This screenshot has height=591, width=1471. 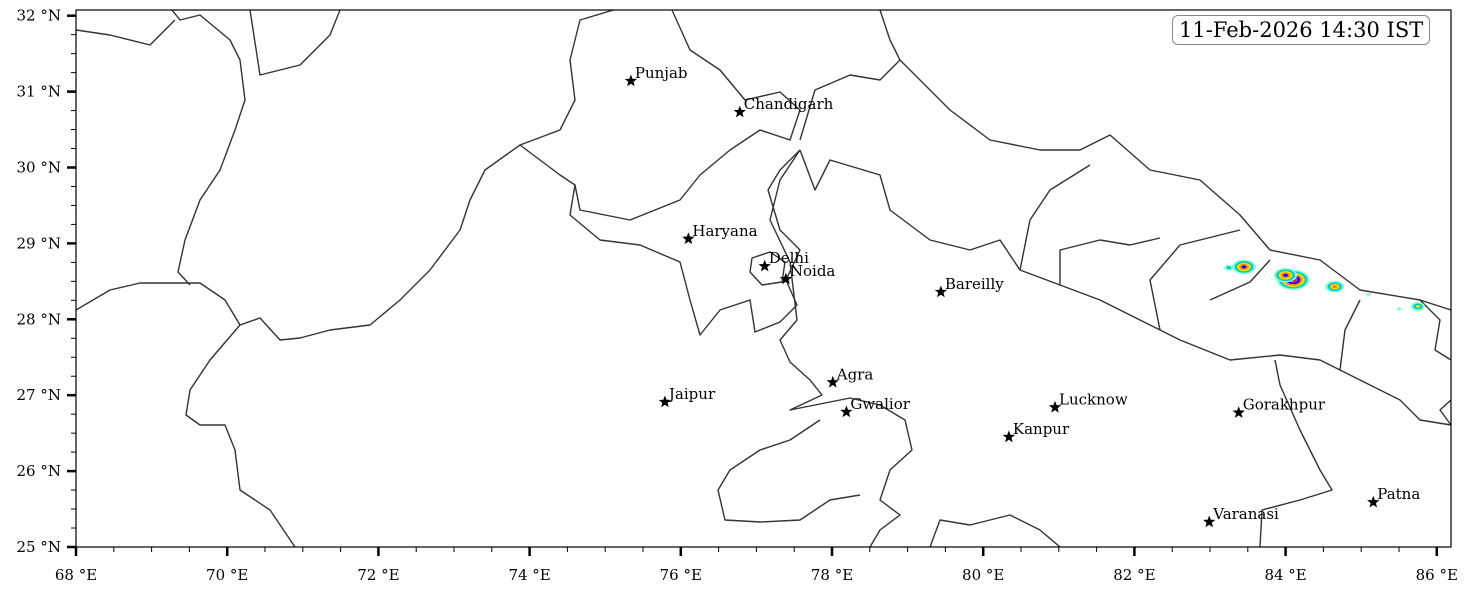 What do you see at coordinates (974, 284) in the screenshot?
I see `city-label: Bareilly` at bounding box center [974, 284].